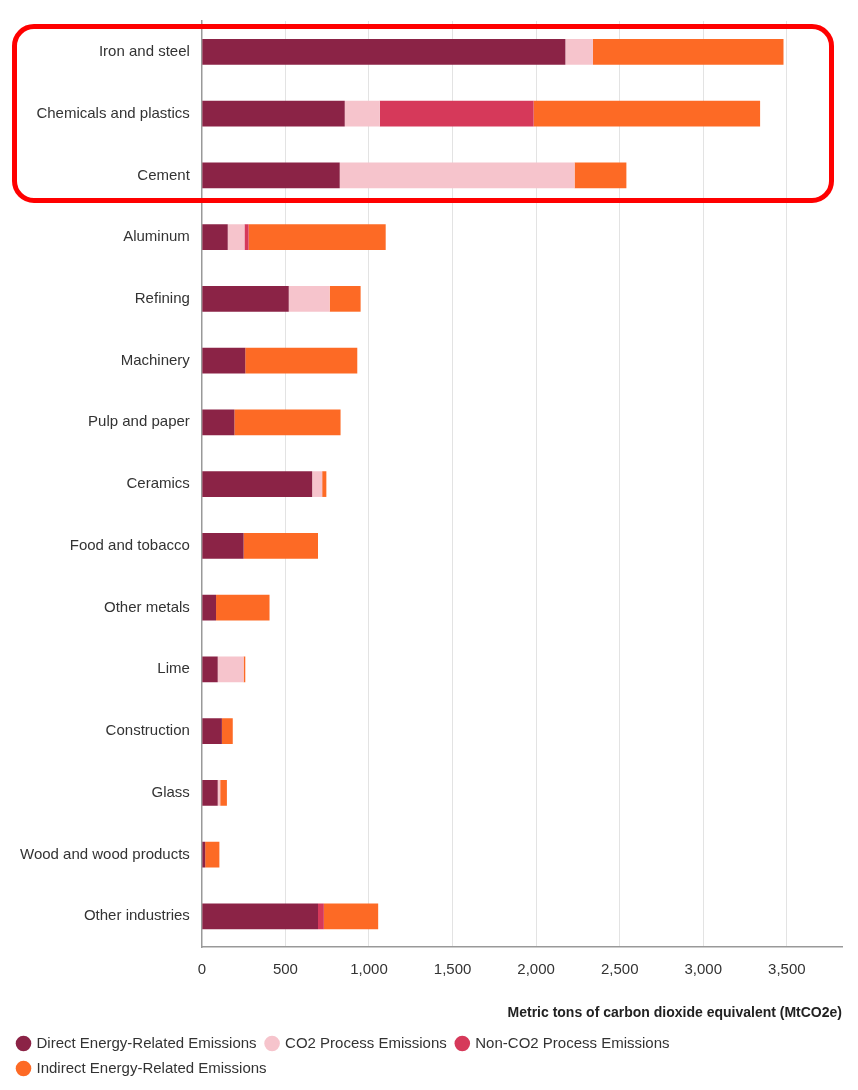 The image size is (858, 1090). Describe the element at coordinates (156, 236) in the screenshot. I see `y-tick-label: Aluminum` at that location.